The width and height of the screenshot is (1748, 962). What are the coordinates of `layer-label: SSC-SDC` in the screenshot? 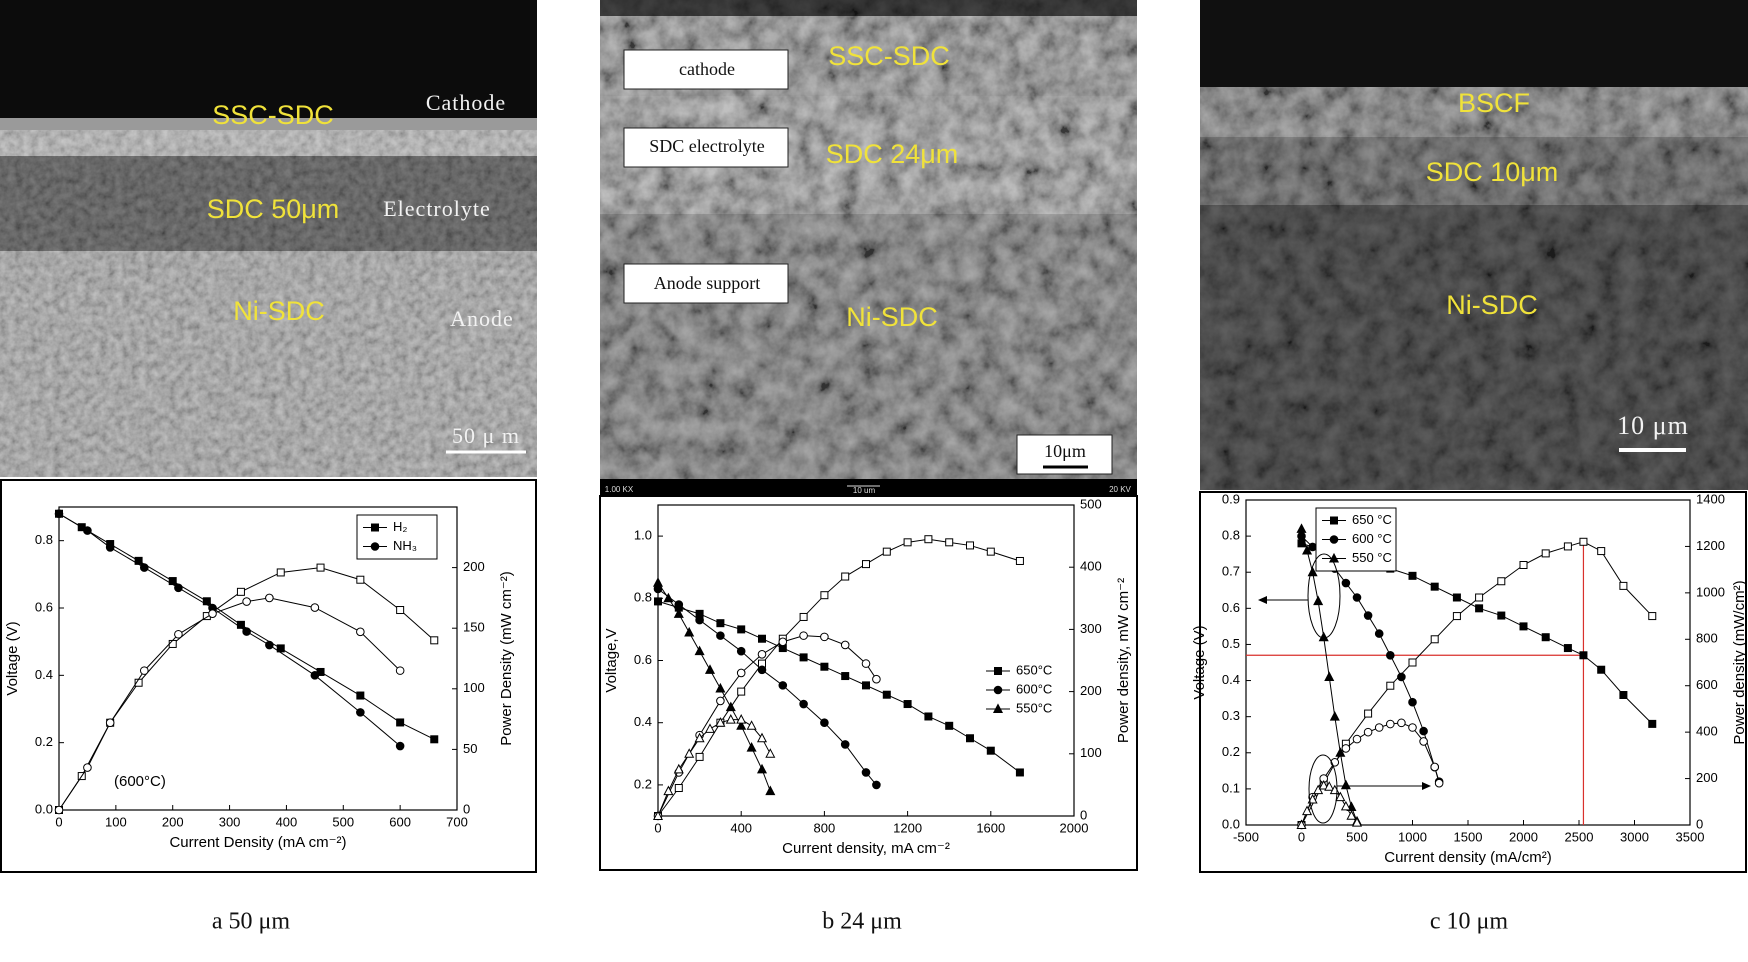 It's located at (889, 56).